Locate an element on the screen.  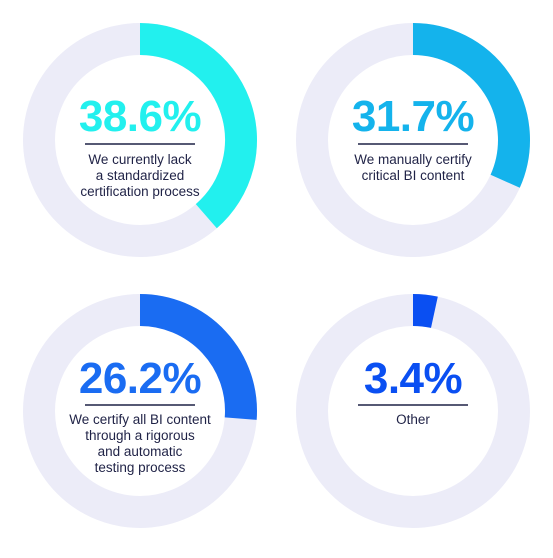
donut-3-arc is located at coordinates (198, 357).